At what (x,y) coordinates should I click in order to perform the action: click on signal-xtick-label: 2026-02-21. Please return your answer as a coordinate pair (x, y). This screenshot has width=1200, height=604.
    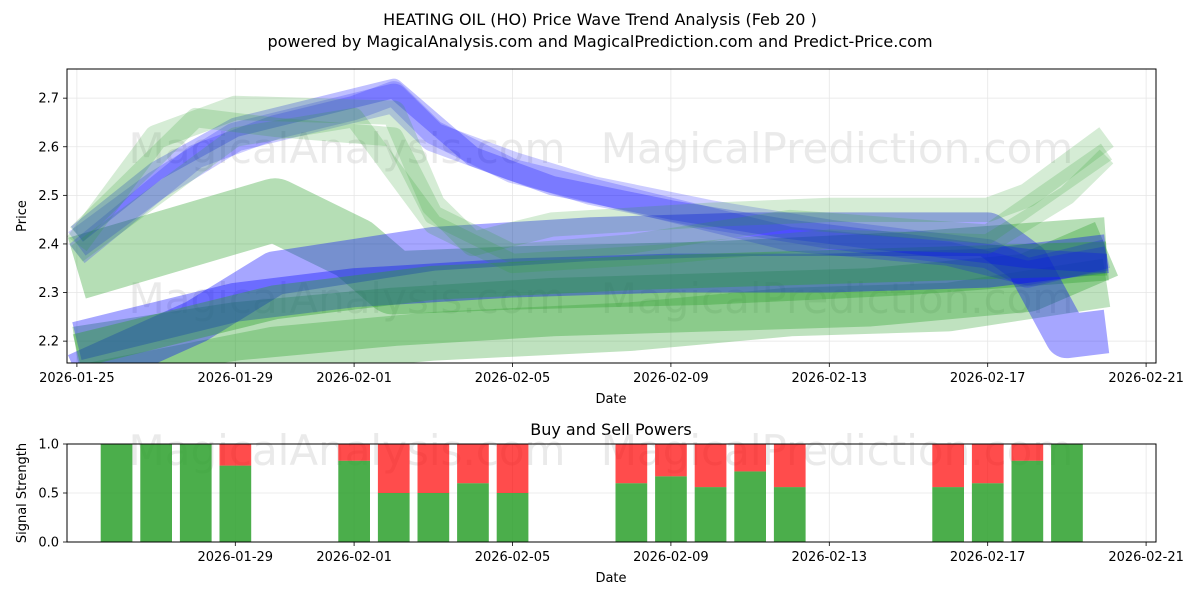
    Looking at the image, I should click on (1146, 557).